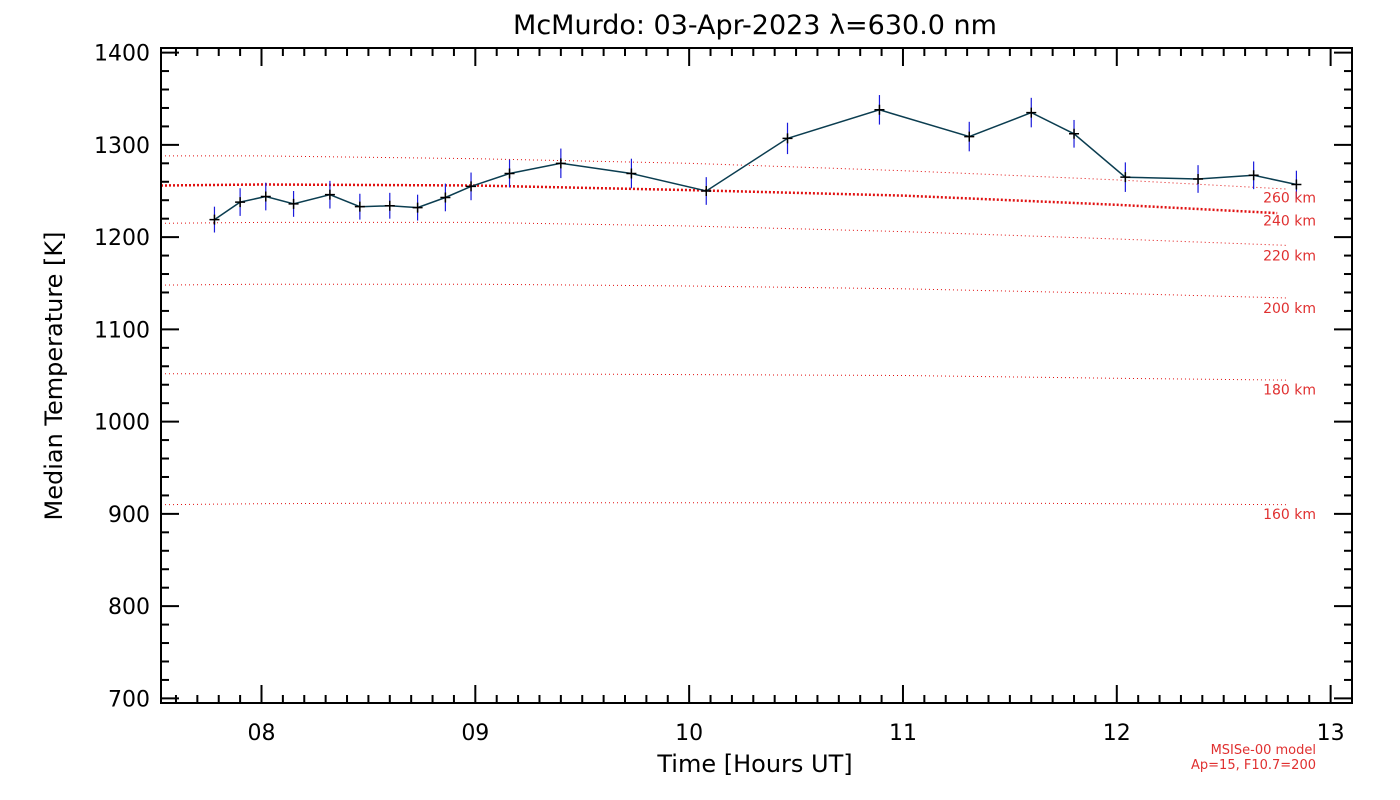  What do you see at coordinates (54, 375) in the screenshot?
I see `y-axis-label: Median Temperature [K]` at bounding box center [54, 375].